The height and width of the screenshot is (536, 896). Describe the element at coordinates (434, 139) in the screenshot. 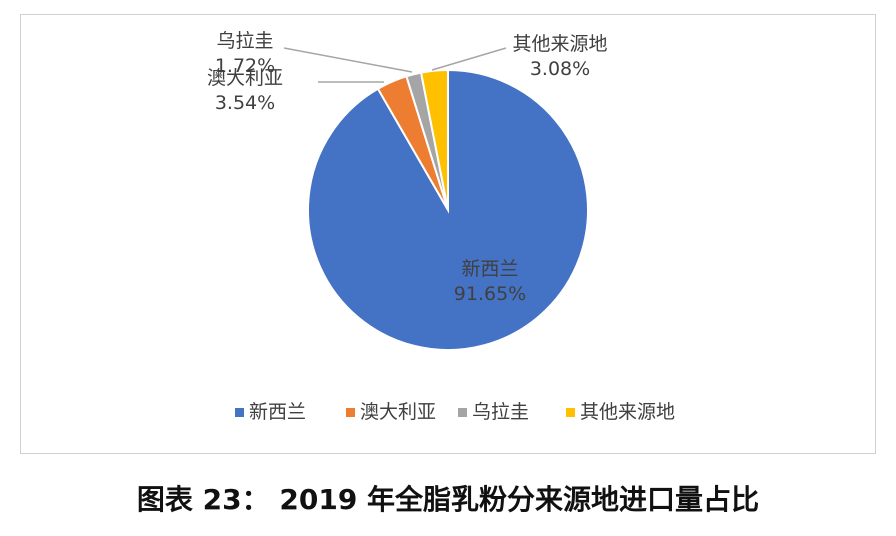

I see `slice-other` at that location.